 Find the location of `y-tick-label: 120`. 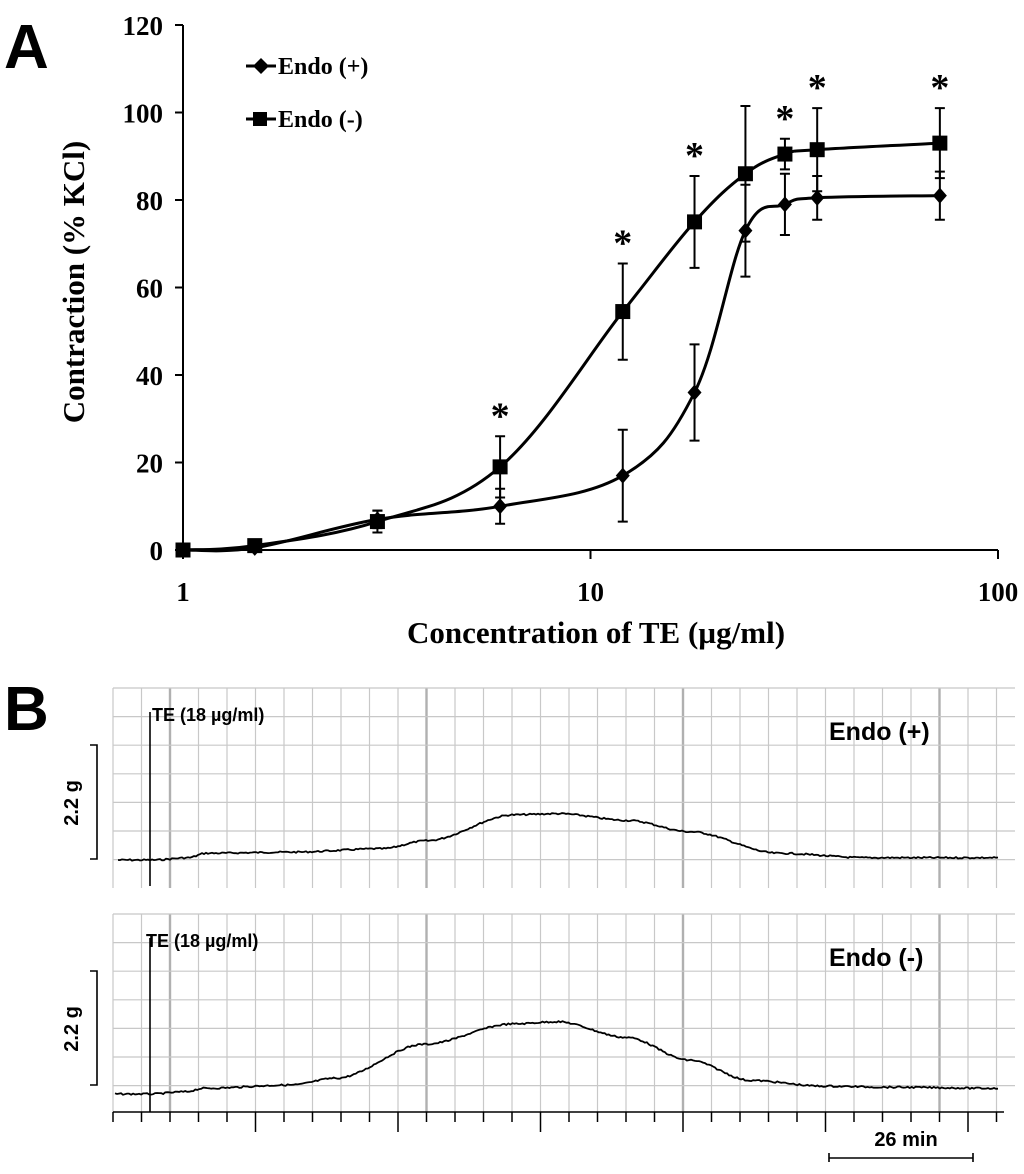

y-tick-label: 120 is located at coordinates (143, 26).